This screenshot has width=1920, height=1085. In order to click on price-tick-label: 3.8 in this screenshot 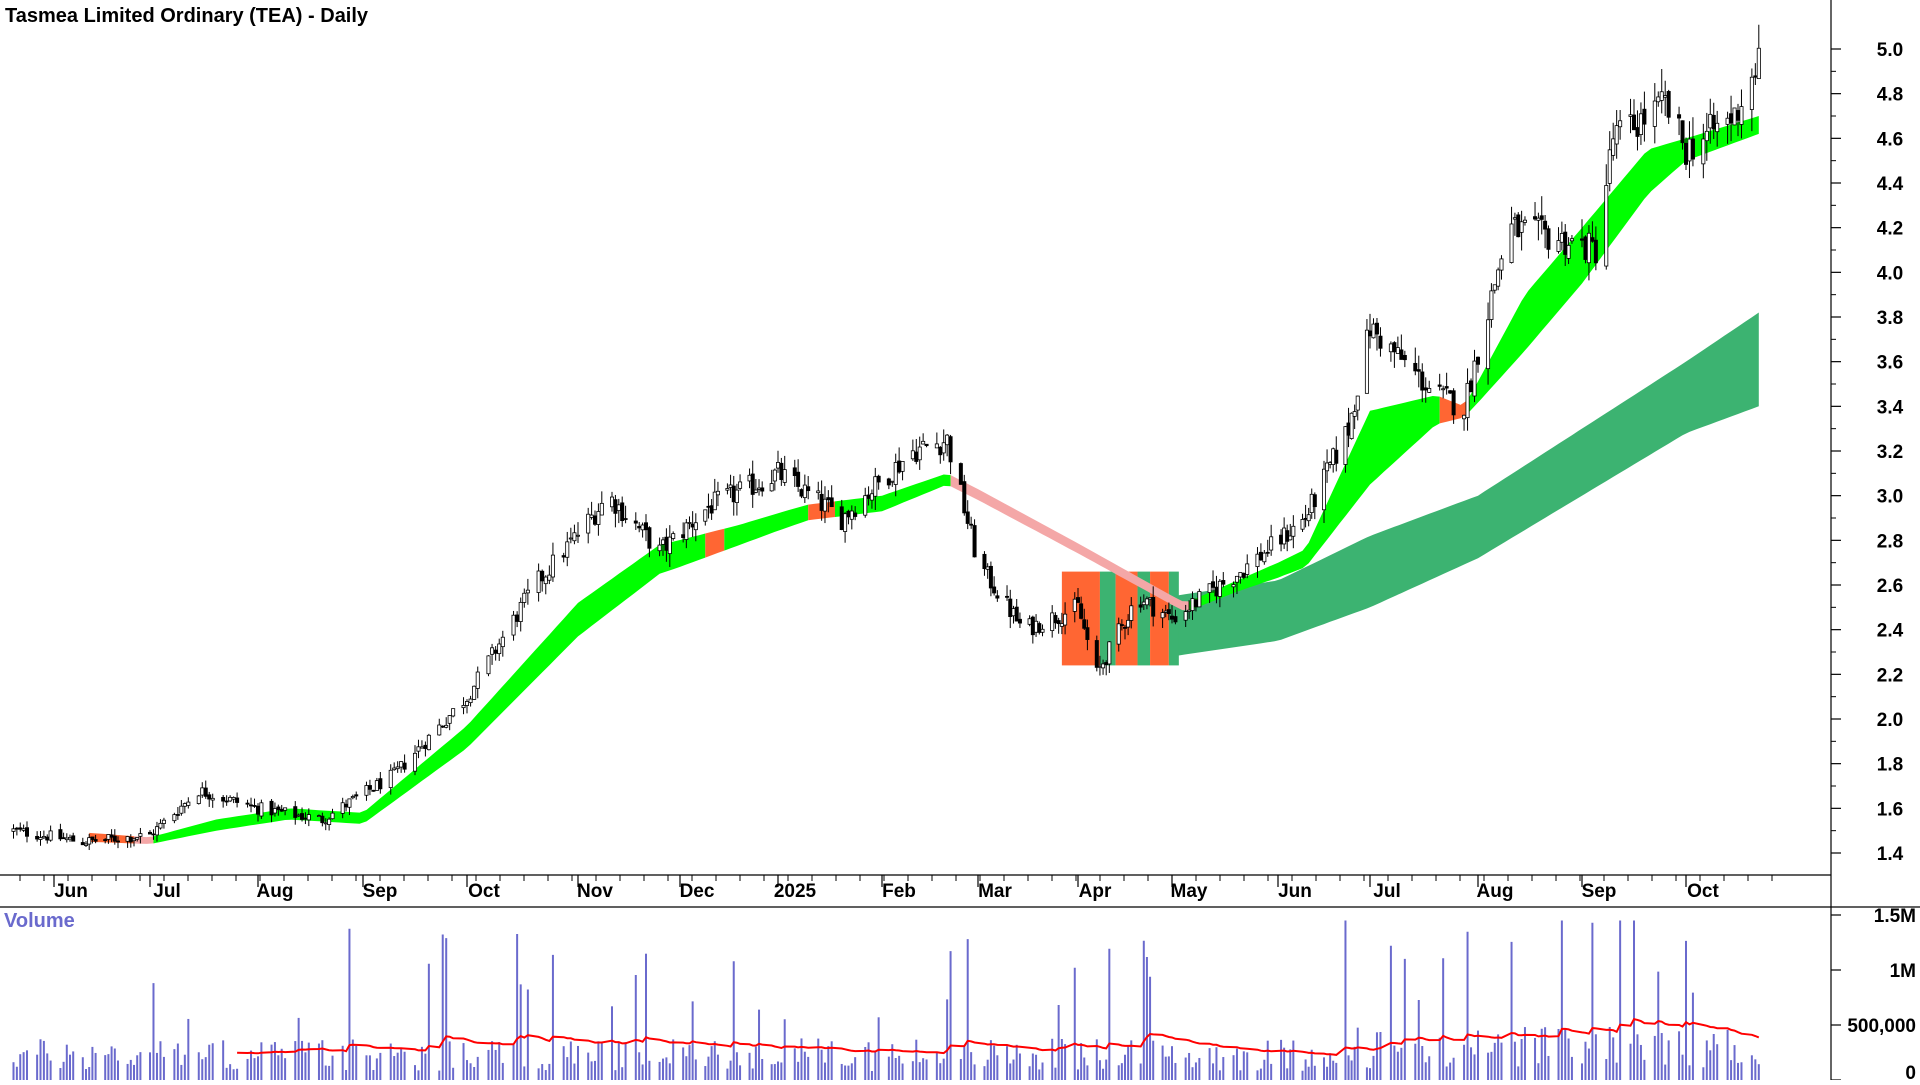, I will do `click(1890, 318)`.